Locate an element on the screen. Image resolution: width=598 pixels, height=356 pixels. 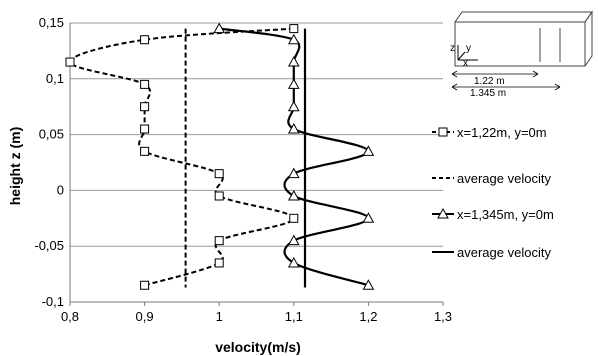
geometry-inset: z y x 1.22 m 1.345 m is located at coordinates (521, 54).